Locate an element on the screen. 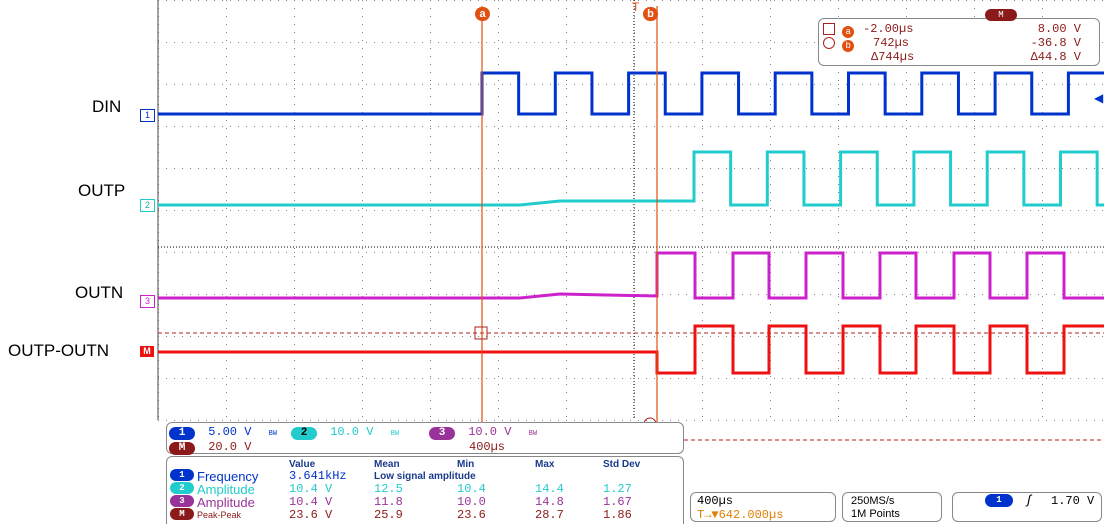 The image size is (1104, 524). measurement-row: M Peak-Peak 23.6 V 25.9 23.6 28.7 1.86 is located at coordinates (425, 515).